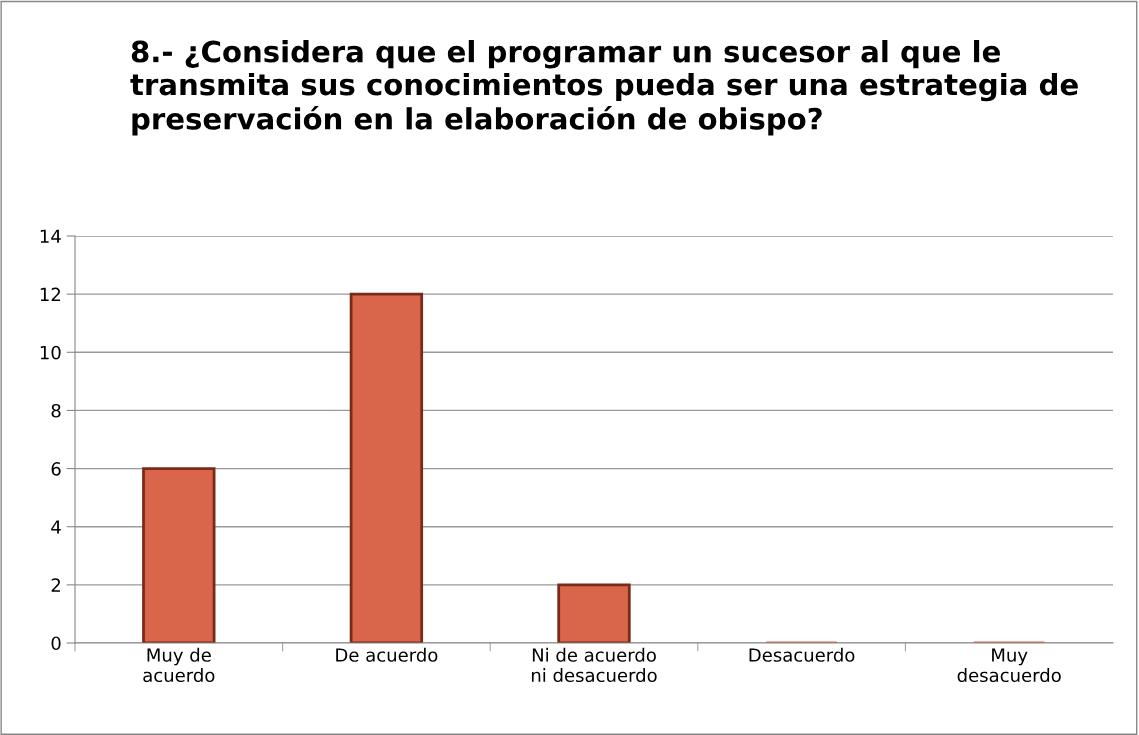 The width and height of the screenshot is (1139, 735). Describe the element at coordinates (1009, 665) in the screenshot. I see `x-tick-label: Muy desacuerdo` at that location.